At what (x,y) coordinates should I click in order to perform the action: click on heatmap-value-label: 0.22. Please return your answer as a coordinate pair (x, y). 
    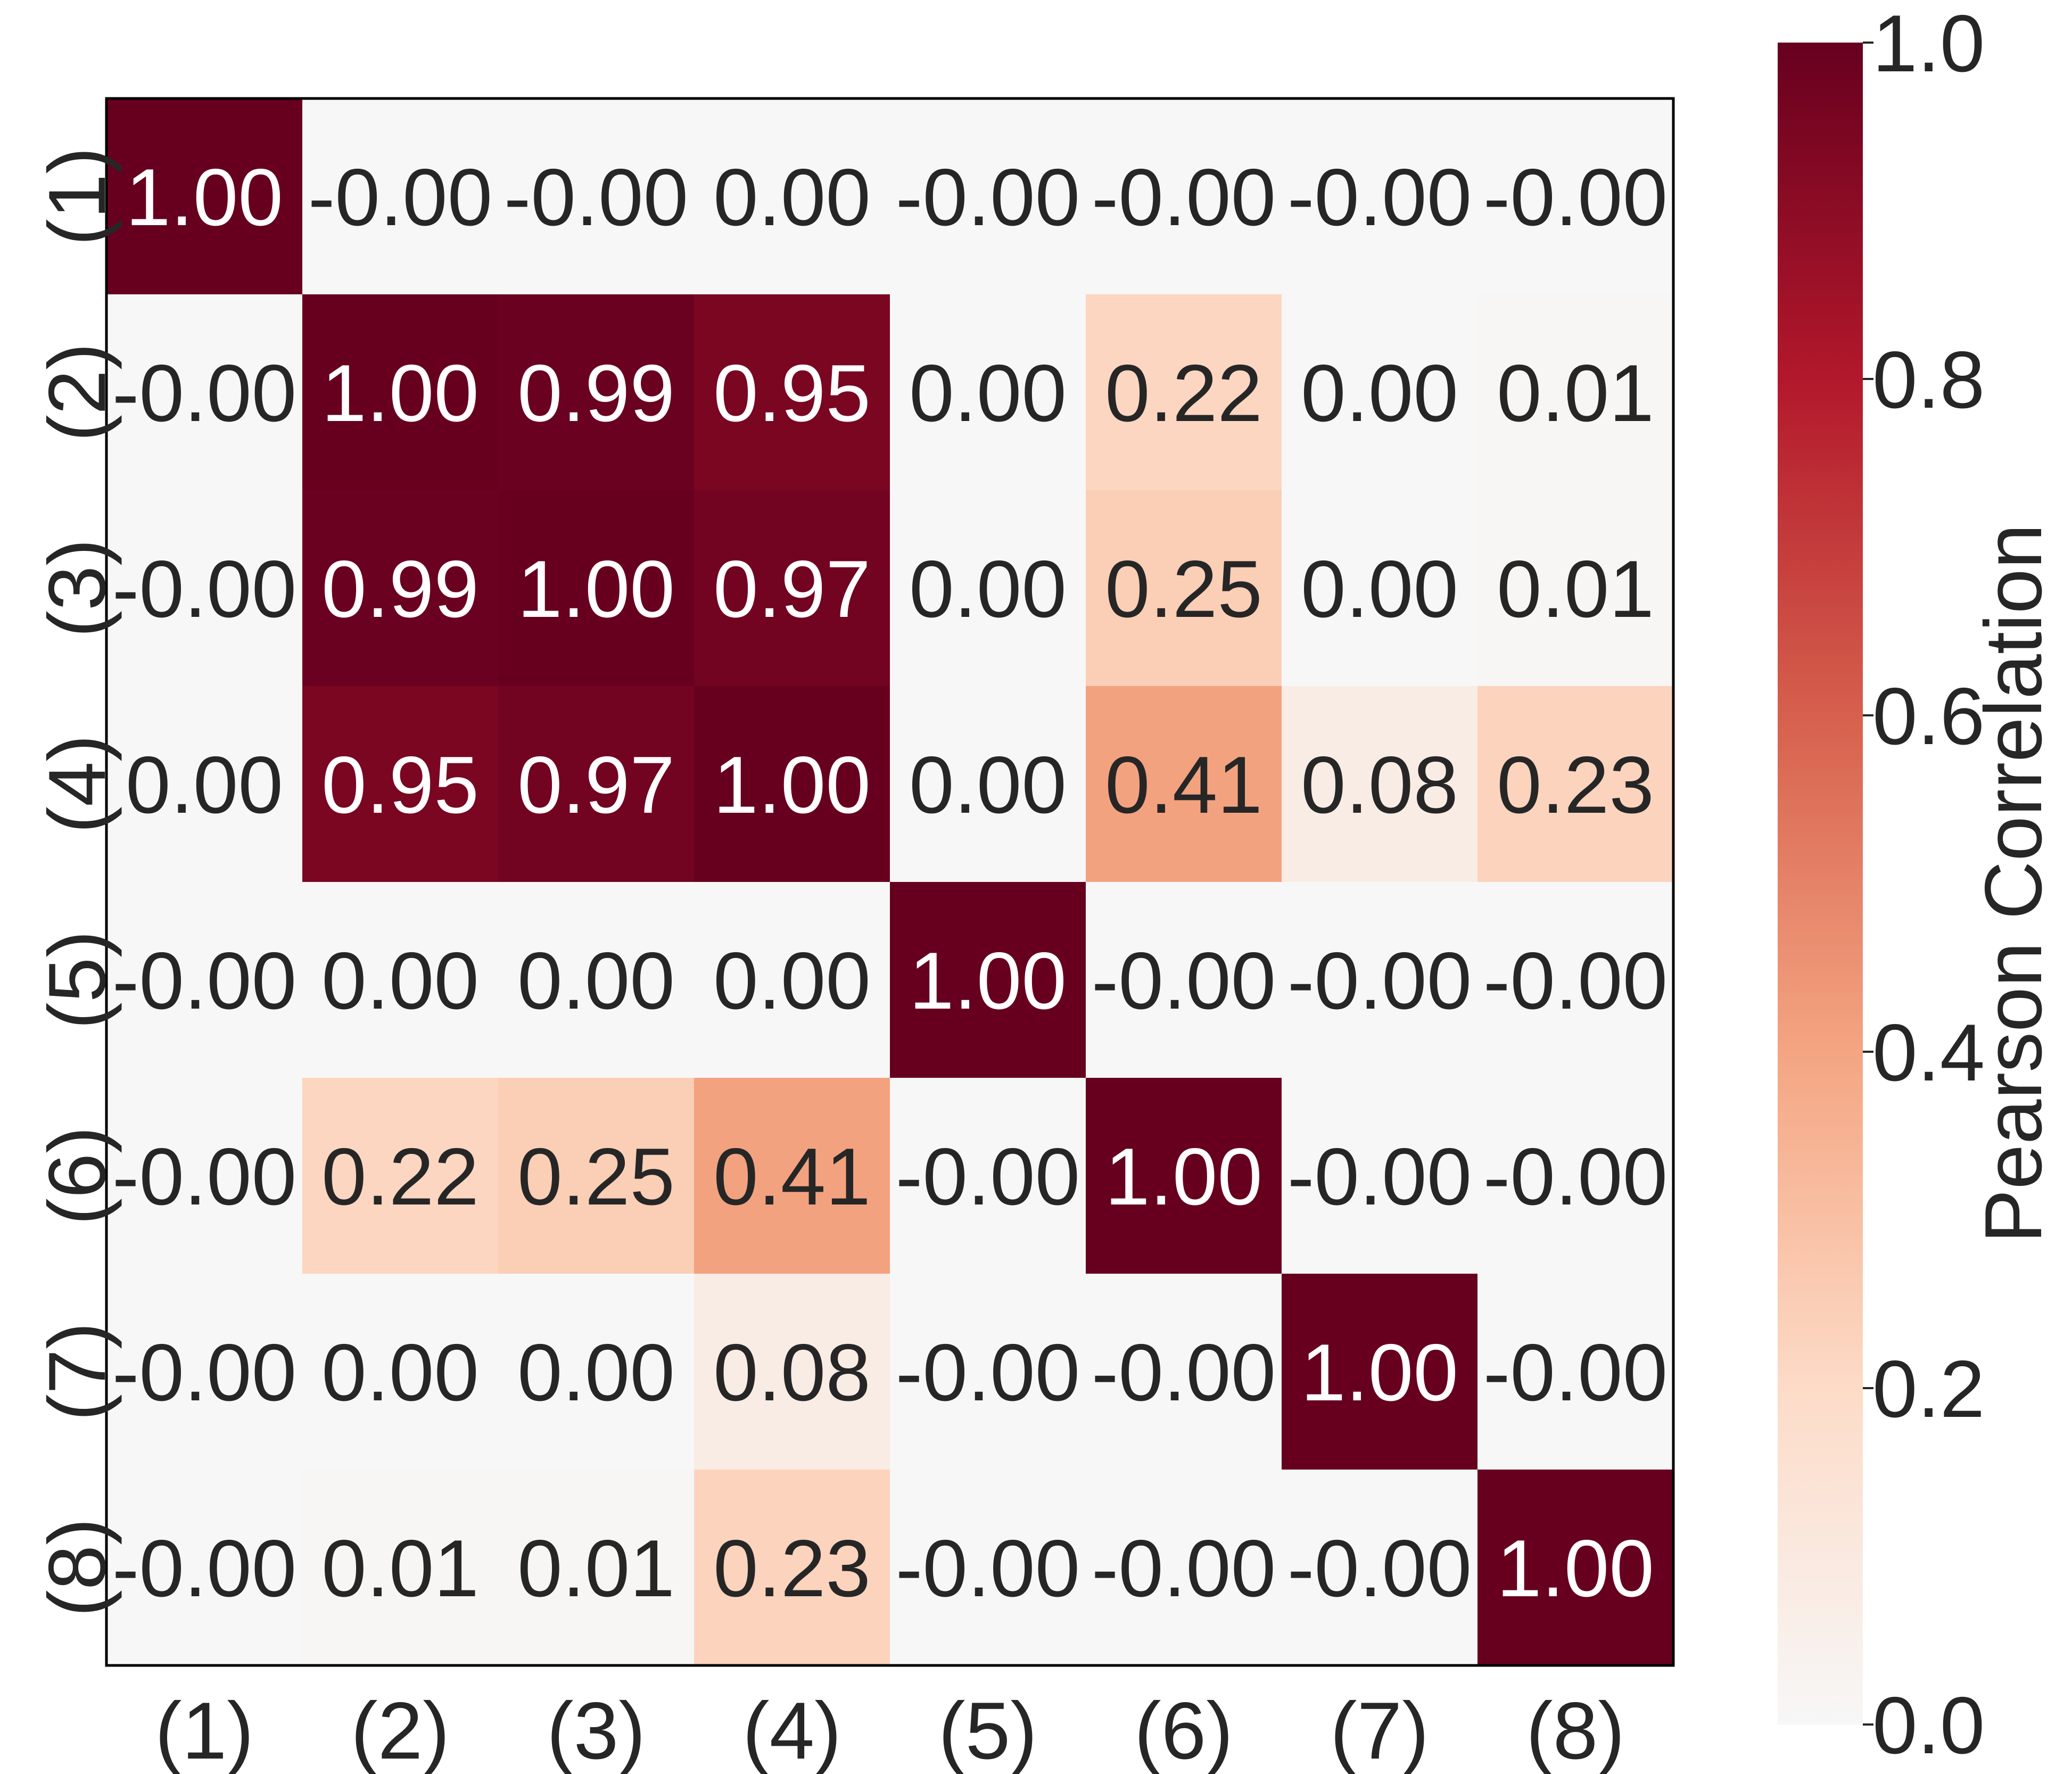
    Looking at the image, I should click on (1183, 393).